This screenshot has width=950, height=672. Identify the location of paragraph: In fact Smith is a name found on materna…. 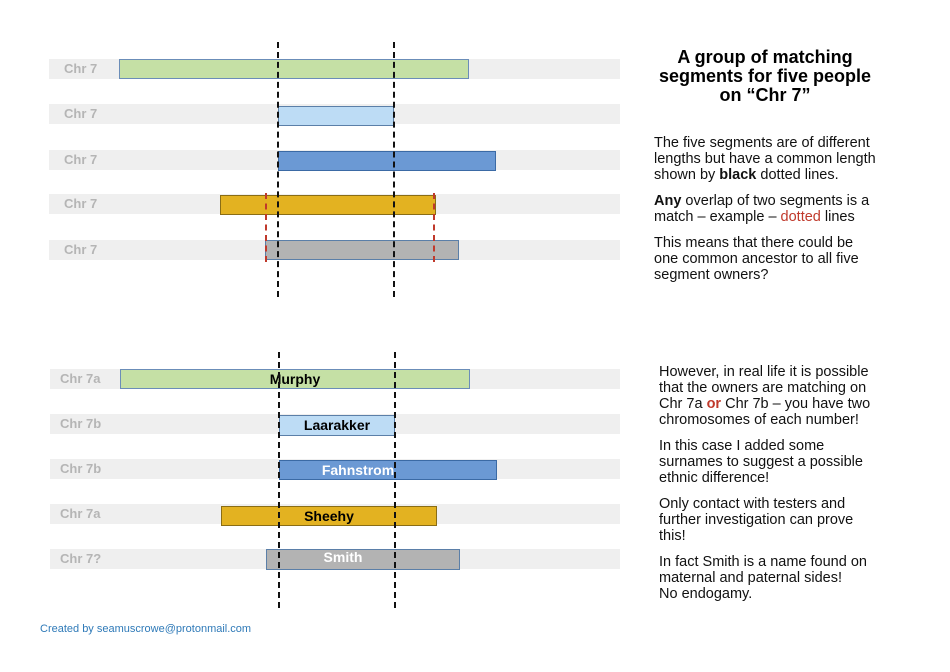
(763, 578).